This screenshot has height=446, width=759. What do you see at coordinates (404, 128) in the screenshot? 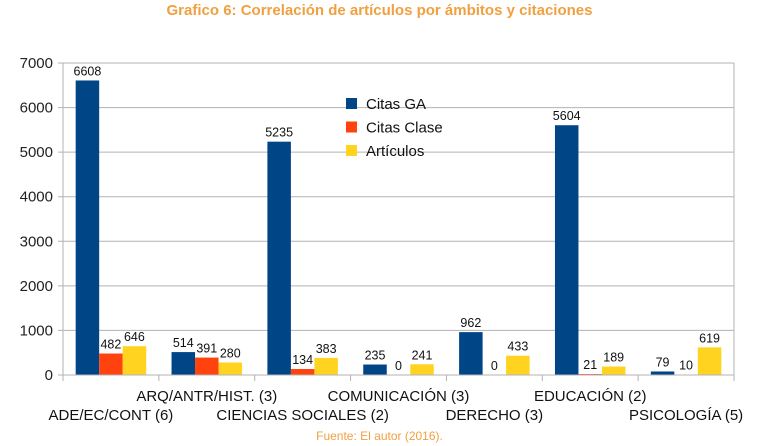
I see `legend-label: Citas Clase` at bounding box center [404, 128].